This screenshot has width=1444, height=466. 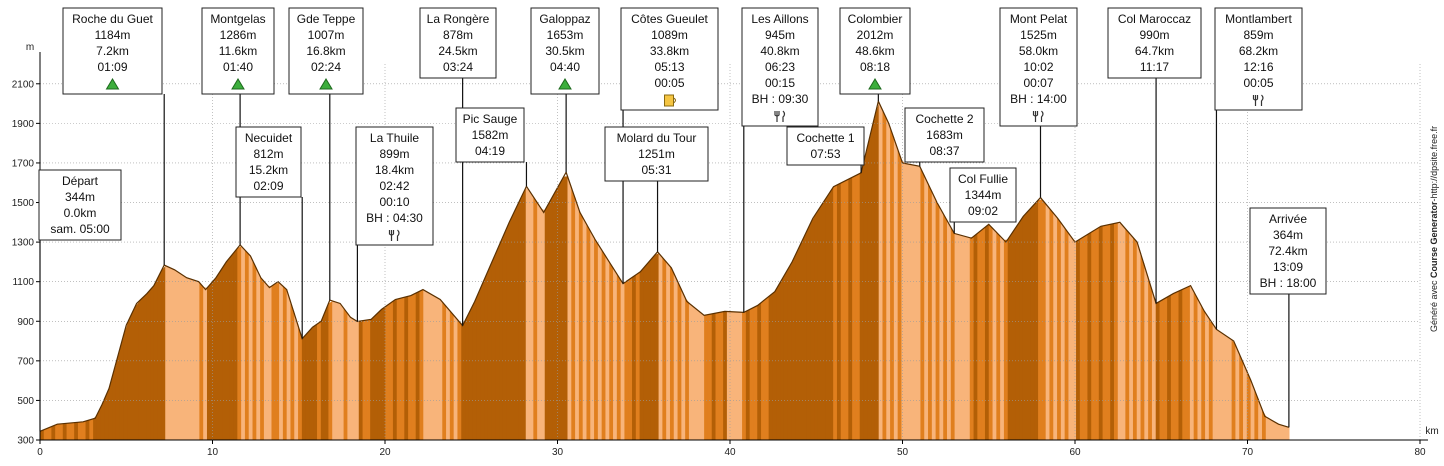 What do you see at coordinates (656, 189) in the screenshot?
I see `waypoint-label: Molard du Tour 1251m 05:31` at bounding box center [656, 189].